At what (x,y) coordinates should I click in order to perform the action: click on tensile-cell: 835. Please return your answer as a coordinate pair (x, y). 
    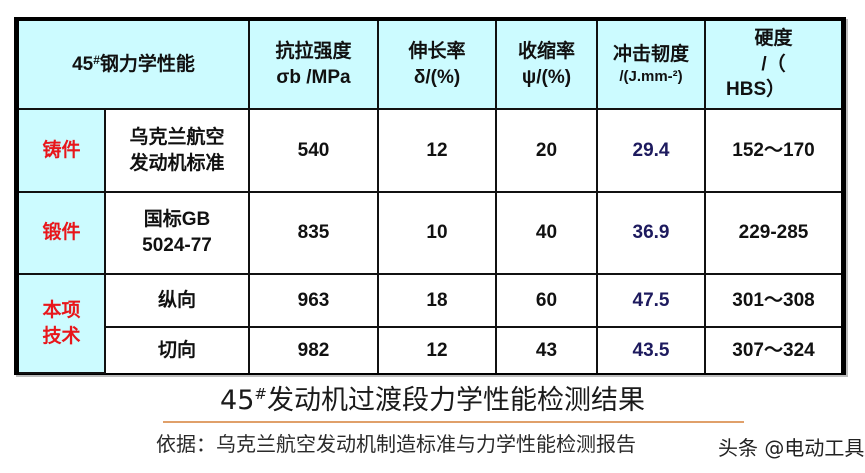
    Looking at the image, I should click on (313, 233).